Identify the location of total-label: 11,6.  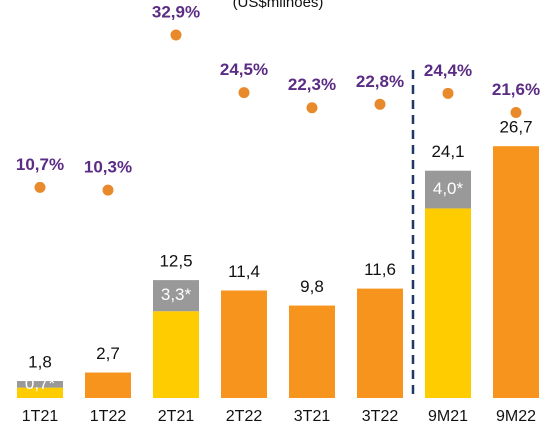
(380, 269).